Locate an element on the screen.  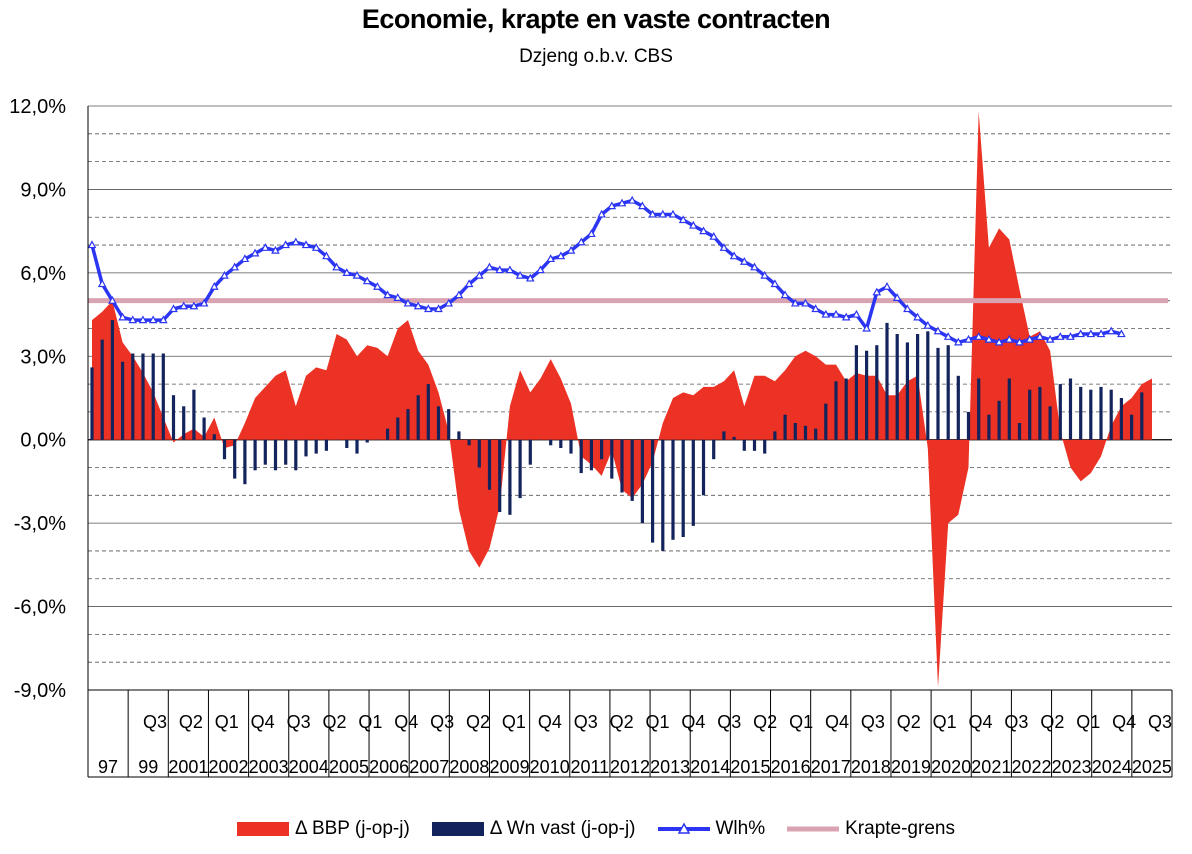
x-year-label: 2002 is located at coordinates (228, 767).